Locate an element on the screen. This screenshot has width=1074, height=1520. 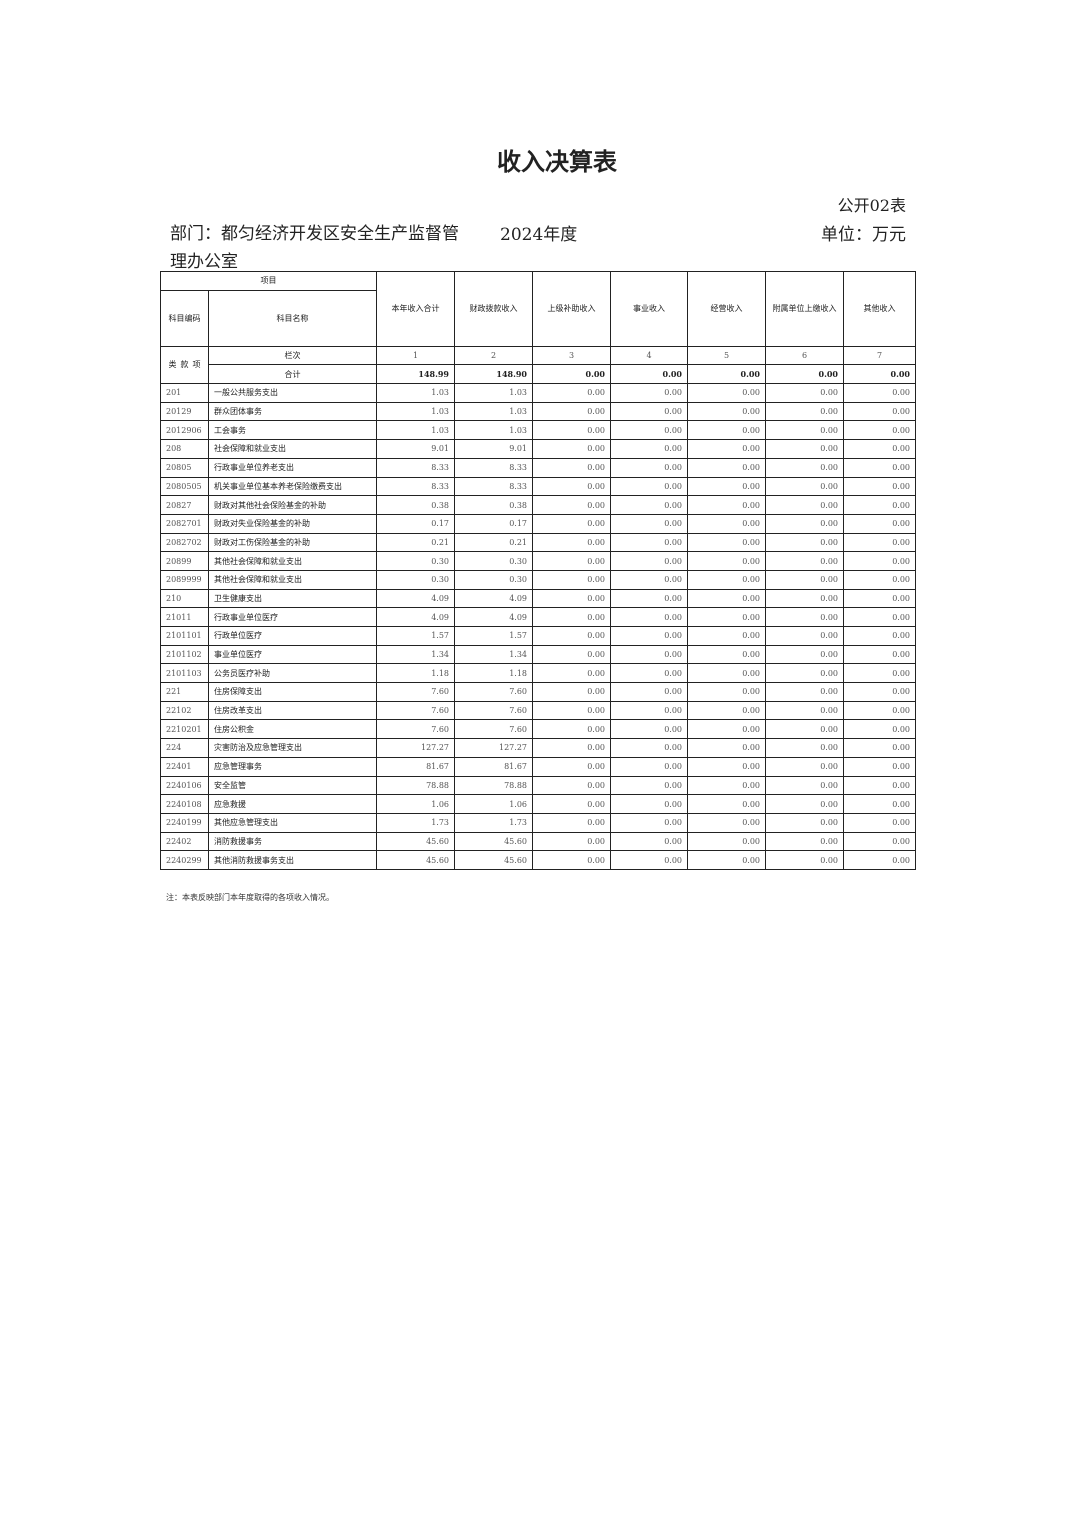
subject-name: 一般公共服务支出 is located at coordinates (292, 393).